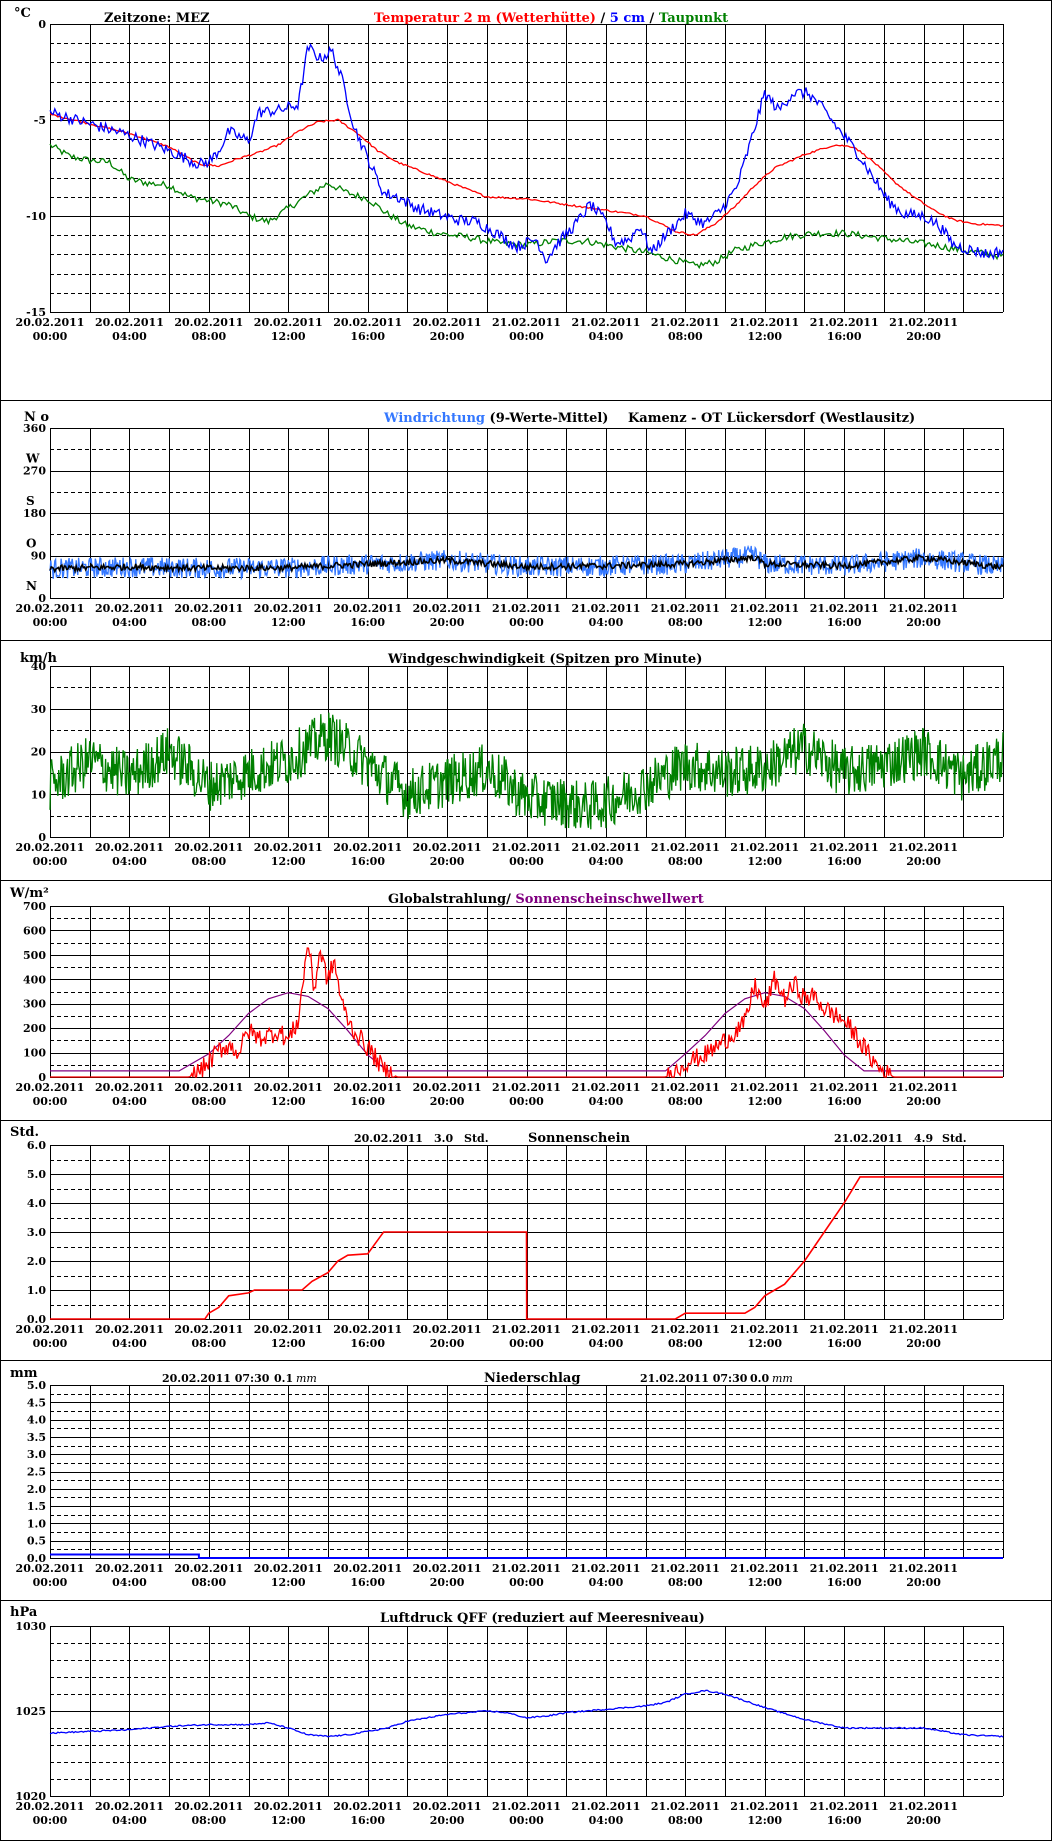 The width and height of the screenshot is (1052, 1846). What do you see at coordinates (527, 1472) in the screenshot?
I see `grid` at bounding box center [527, 1472].